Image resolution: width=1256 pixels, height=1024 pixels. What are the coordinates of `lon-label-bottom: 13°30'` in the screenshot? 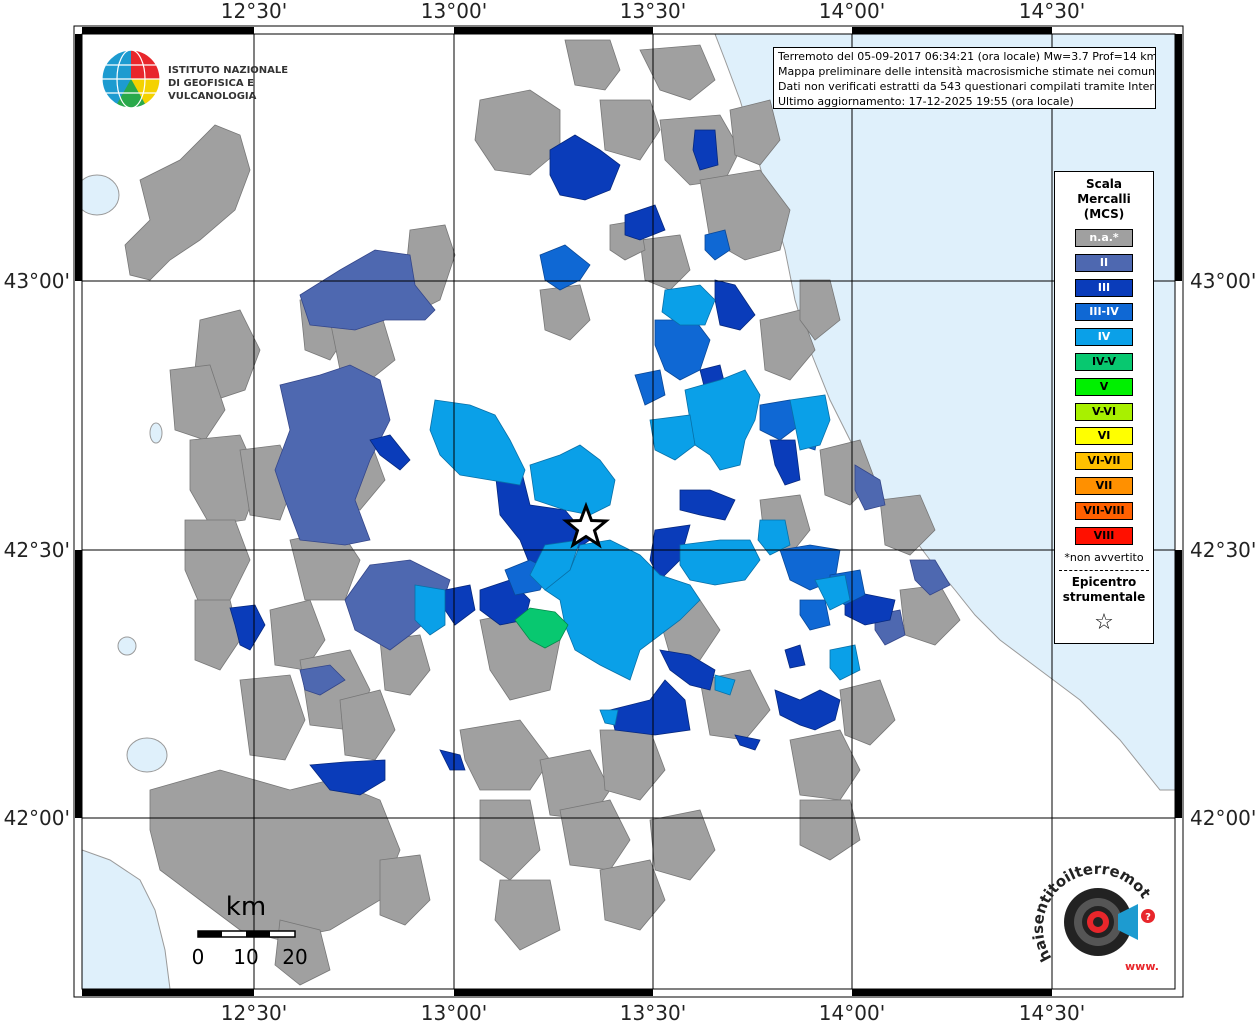 It's located at (653, 1012).